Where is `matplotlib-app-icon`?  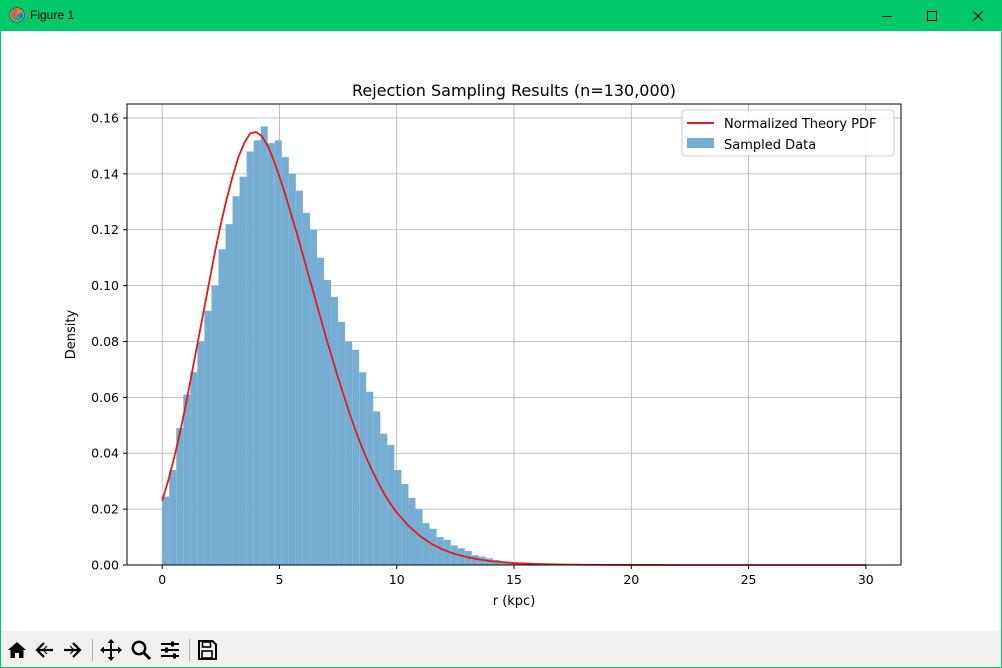 matplotlib-app-icon is located at coordinates (17, 15).